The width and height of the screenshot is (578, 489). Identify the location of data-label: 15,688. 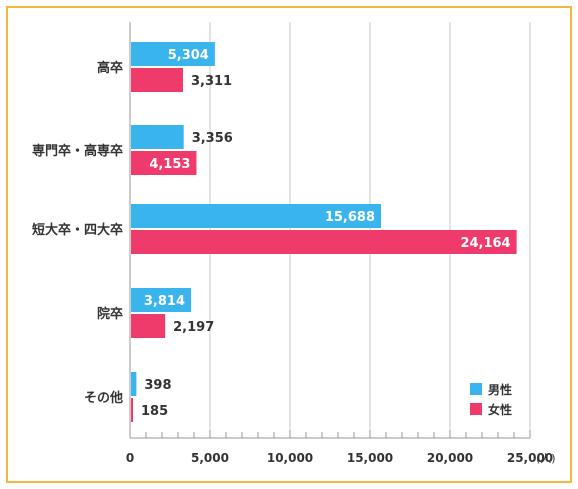
(350, 217).